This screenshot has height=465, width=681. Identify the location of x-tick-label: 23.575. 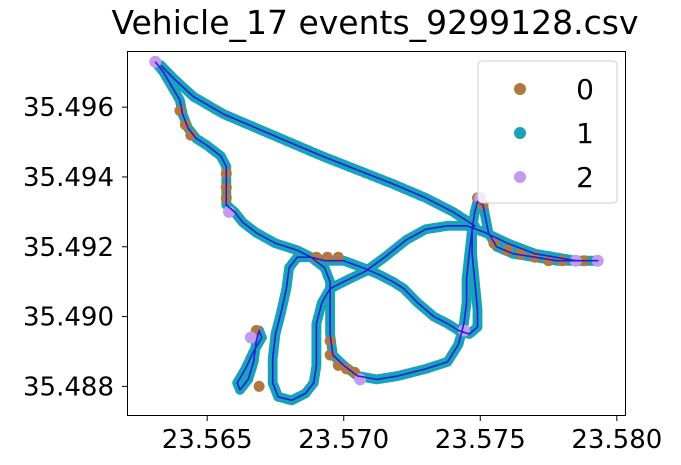
(480, 440).